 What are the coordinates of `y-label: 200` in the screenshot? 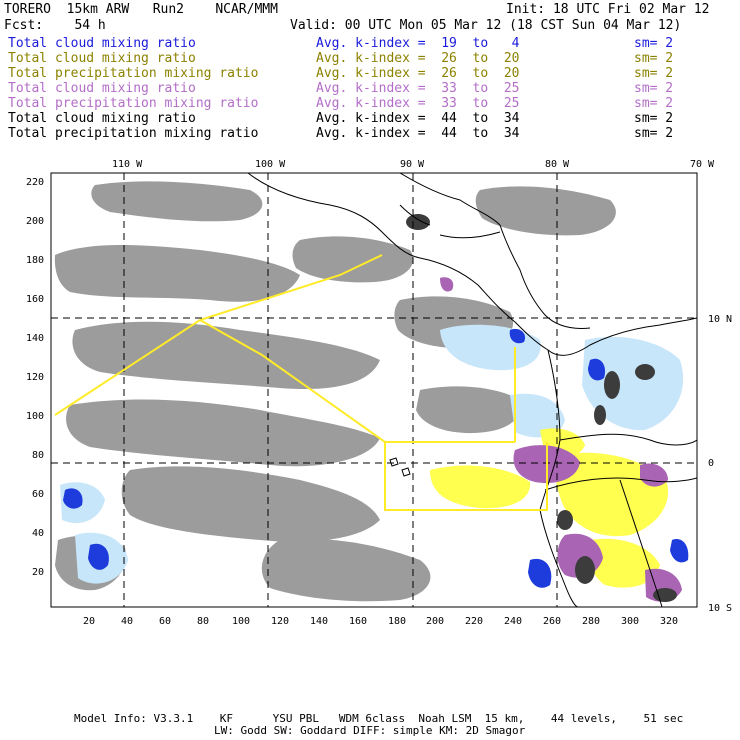 It's located at (35, 221).